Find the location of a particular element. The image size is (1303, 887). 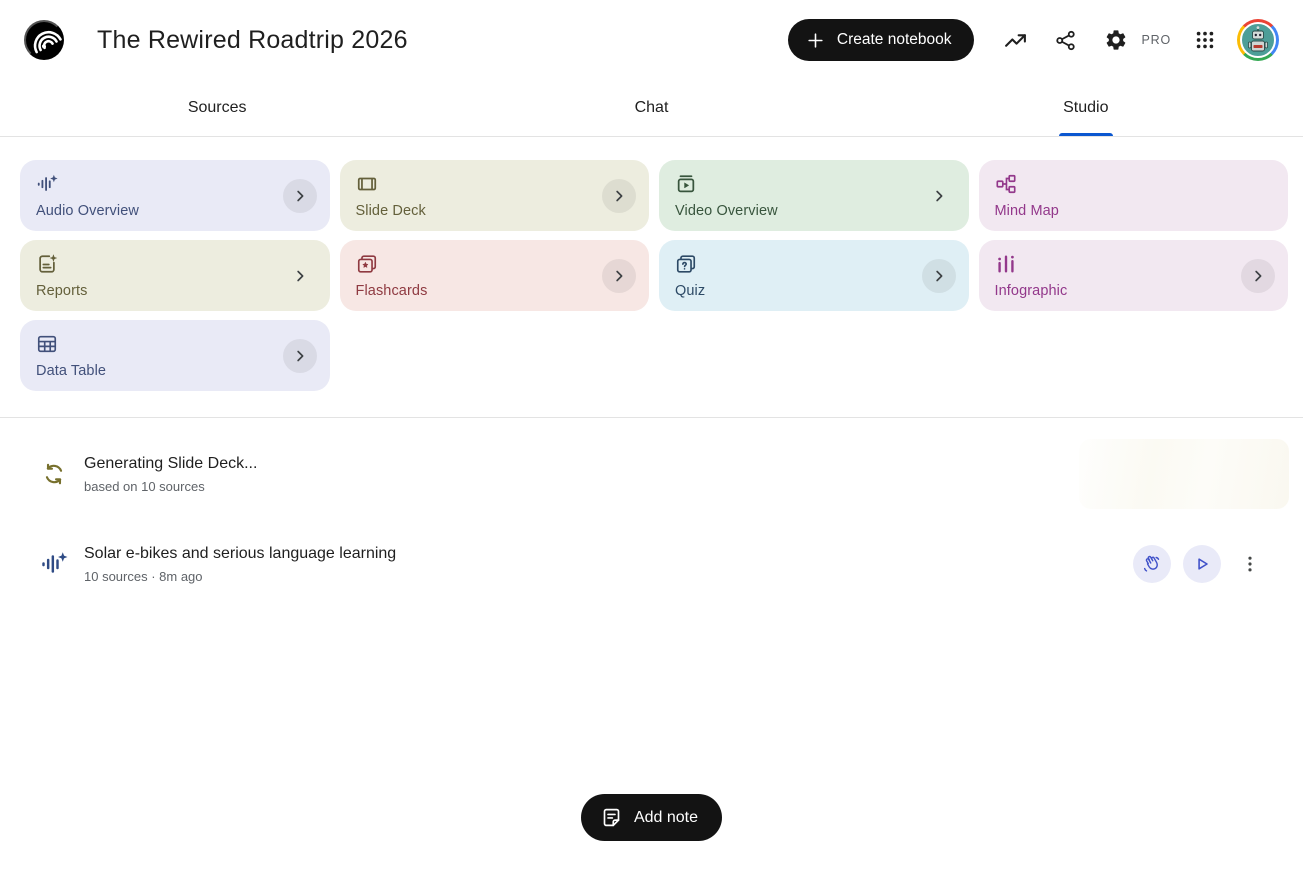

tool-card-audio-overview: Audio Overview is located at coordinates (175, 195).